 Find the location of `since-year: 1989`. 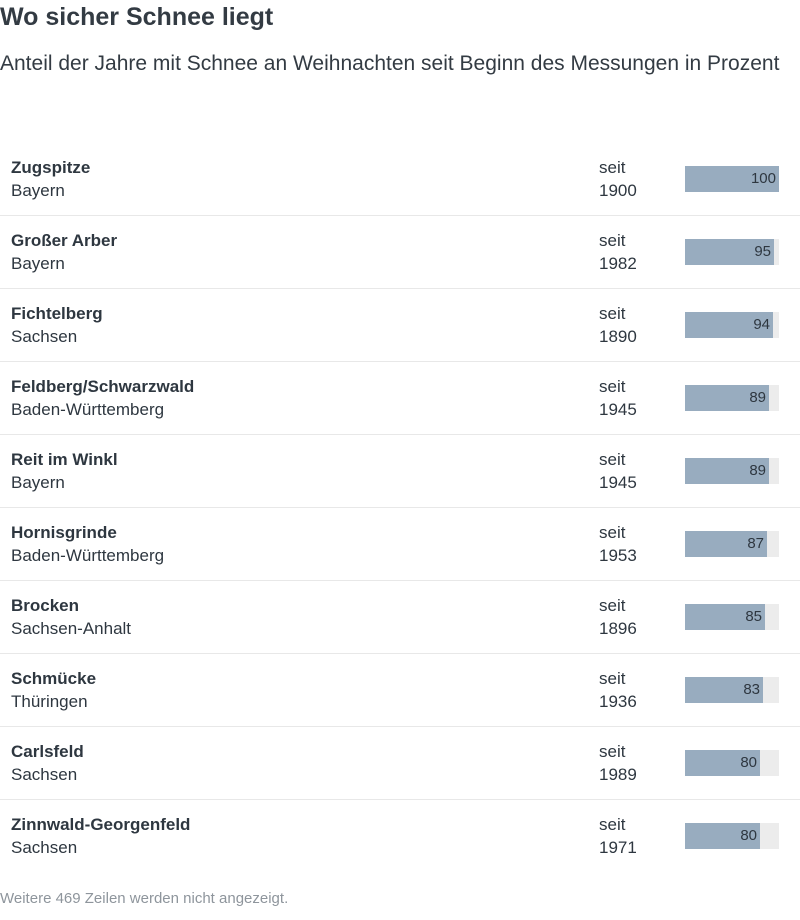

since-year: 1989 is located at coordinates (618, 774).